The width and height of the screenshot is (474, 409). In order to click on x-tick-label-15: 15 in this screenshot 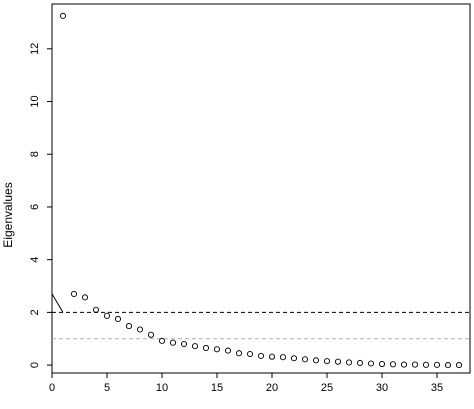, I will do `click(217, 388)`.